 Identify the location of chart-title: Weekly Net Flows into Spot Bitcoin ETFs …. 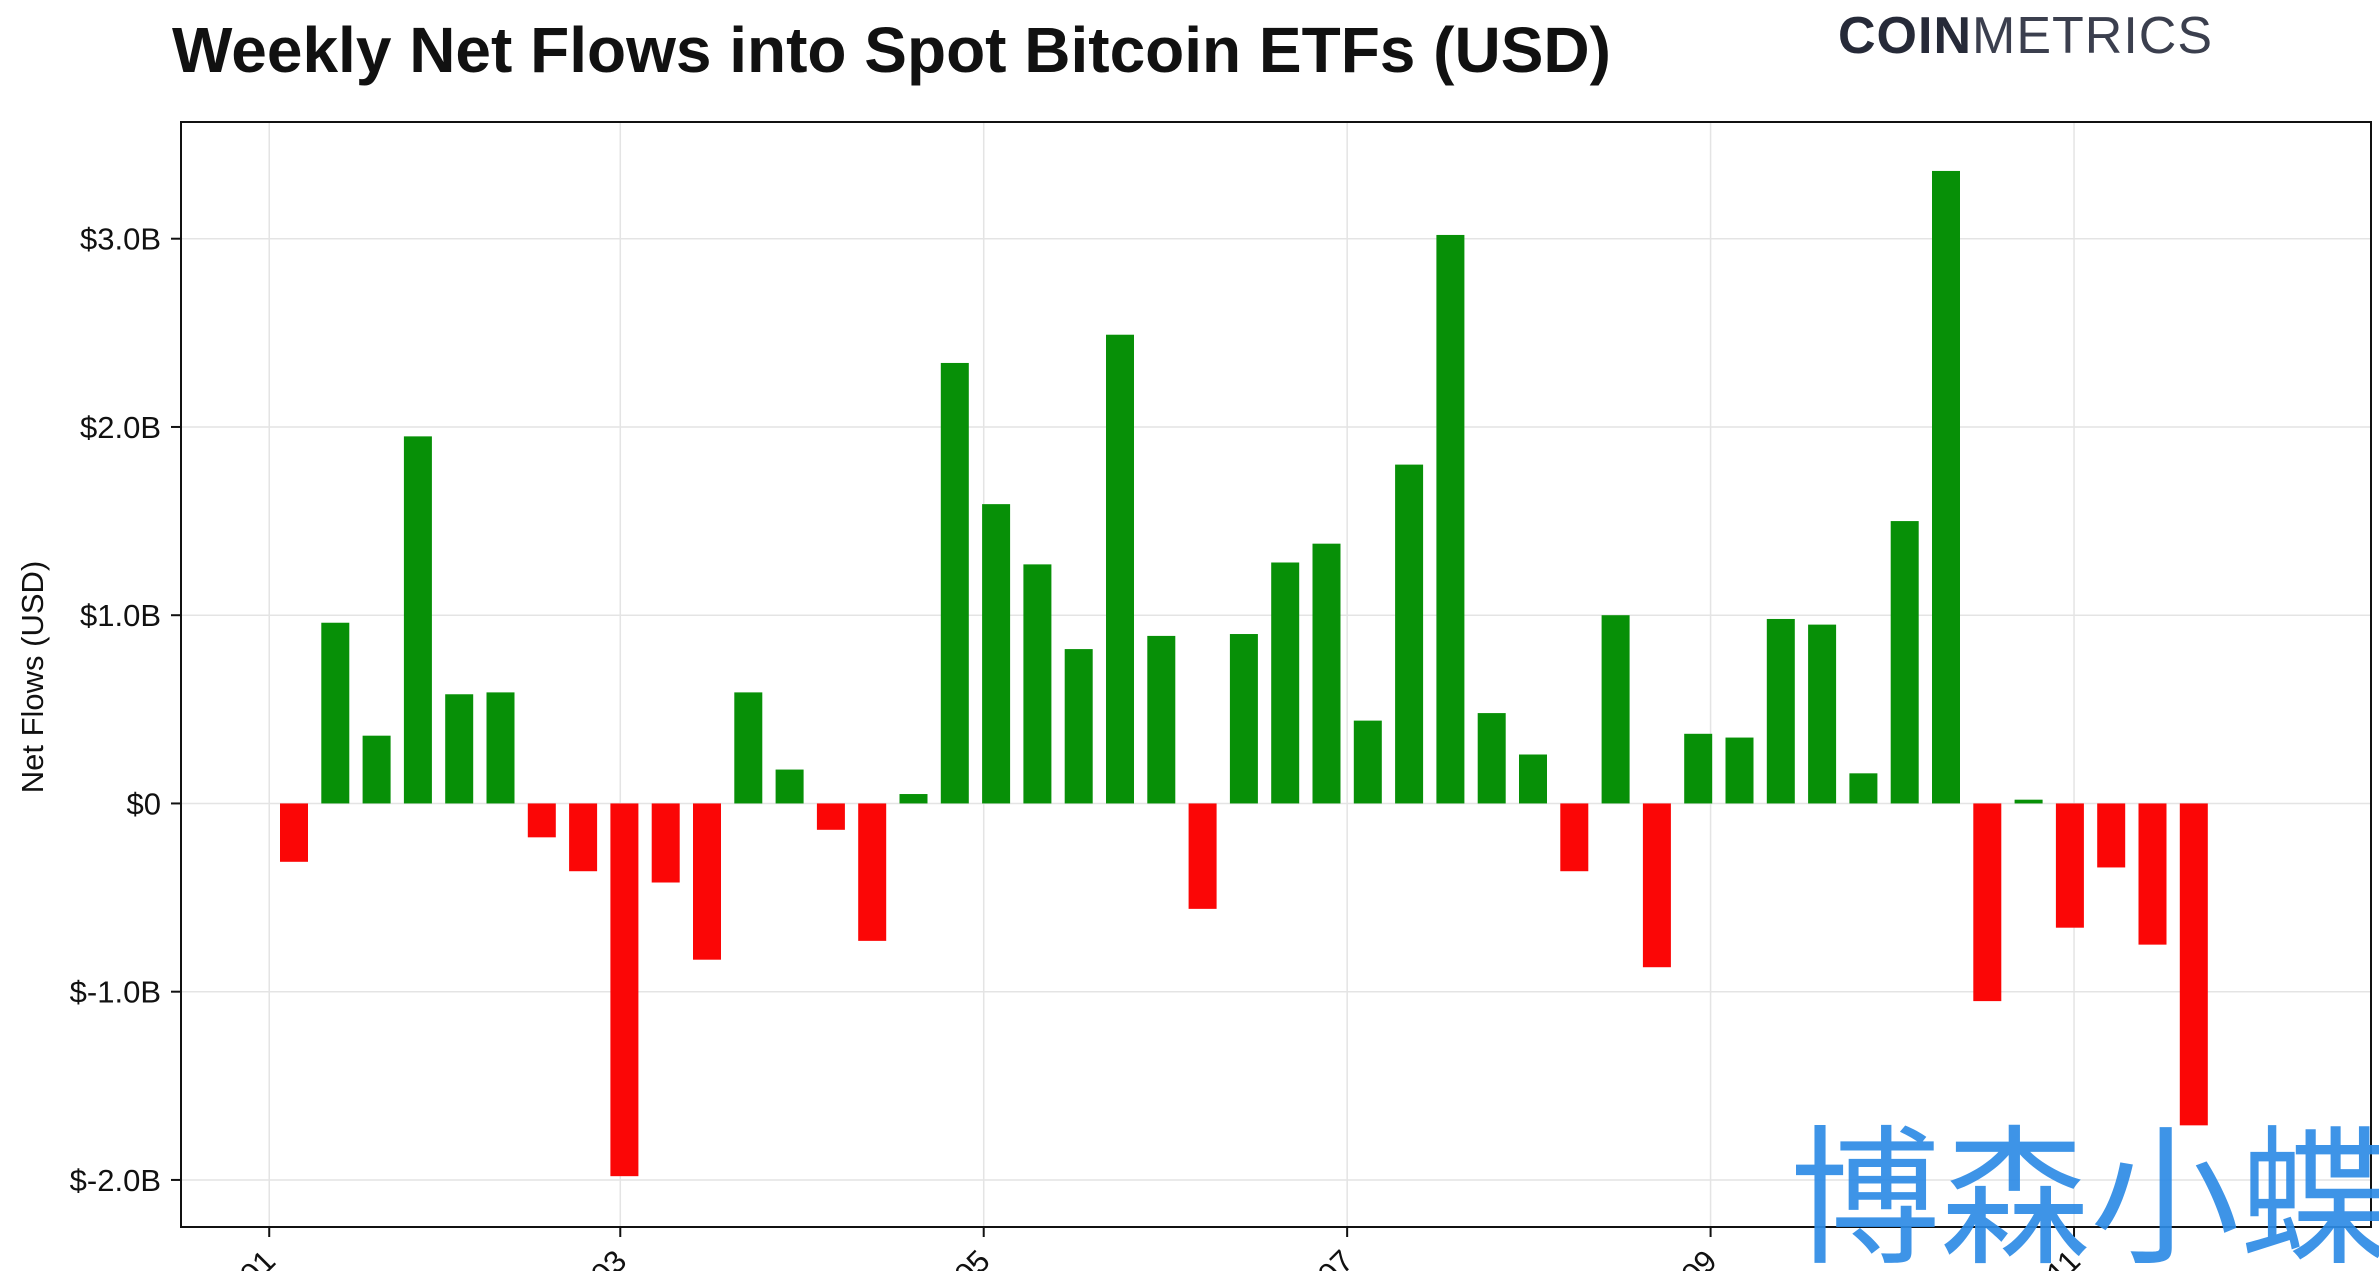
(891, 50).